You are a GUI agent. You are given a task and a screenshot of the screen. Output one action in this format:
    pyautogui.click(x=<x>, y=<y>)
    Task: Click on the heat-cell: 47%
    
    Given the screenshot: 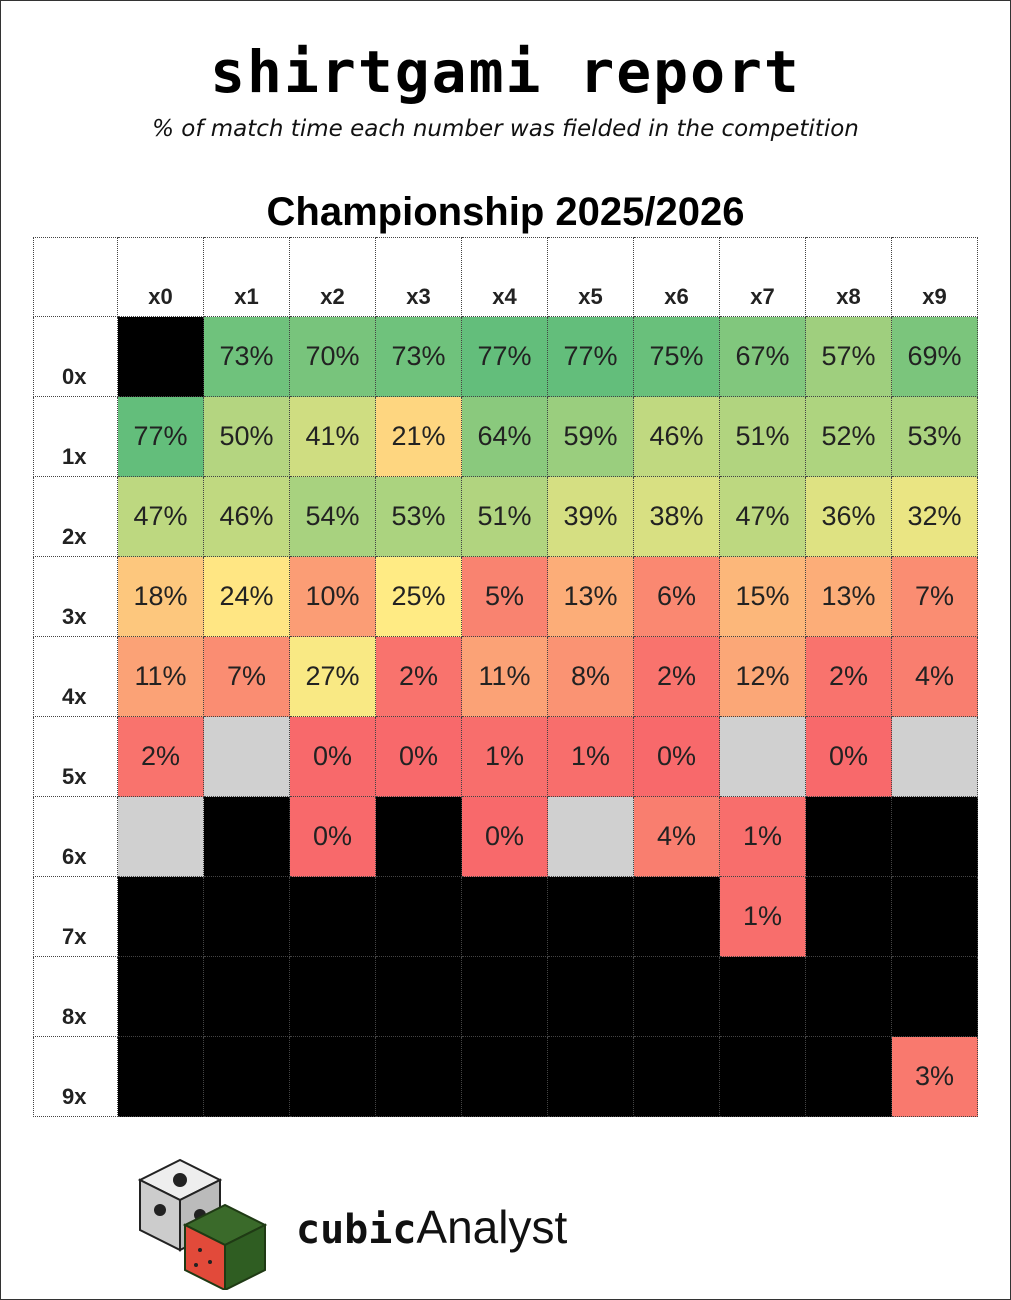 What is the action you would take?
    pyautogui.click(x=161, y=517)
    